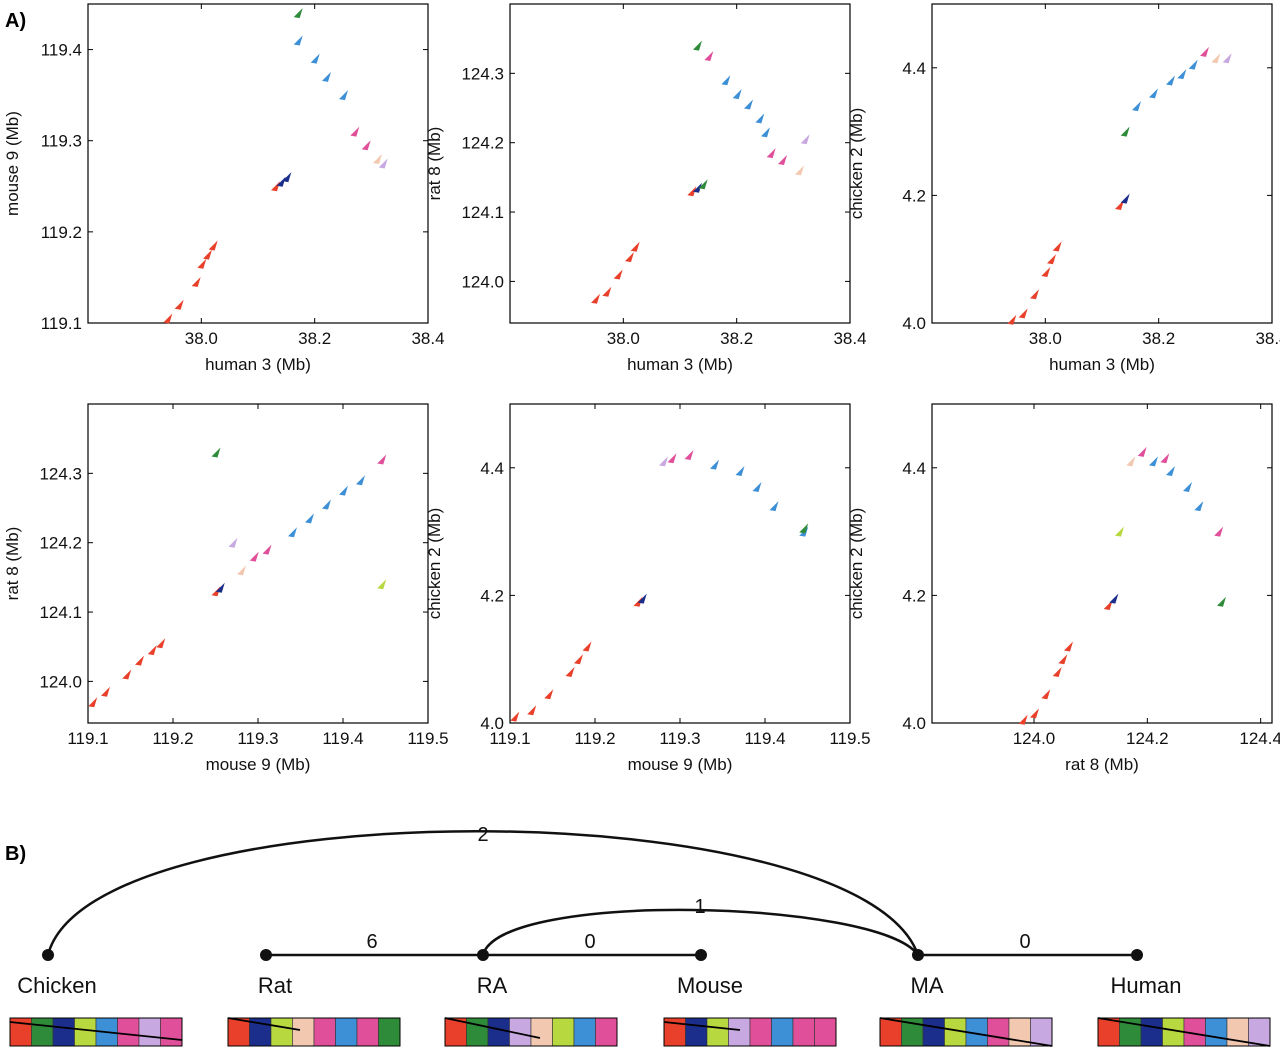 The width and height of the screenshot is (1280, 1048). I want to click on edge-label: 1, so click(699, 907).